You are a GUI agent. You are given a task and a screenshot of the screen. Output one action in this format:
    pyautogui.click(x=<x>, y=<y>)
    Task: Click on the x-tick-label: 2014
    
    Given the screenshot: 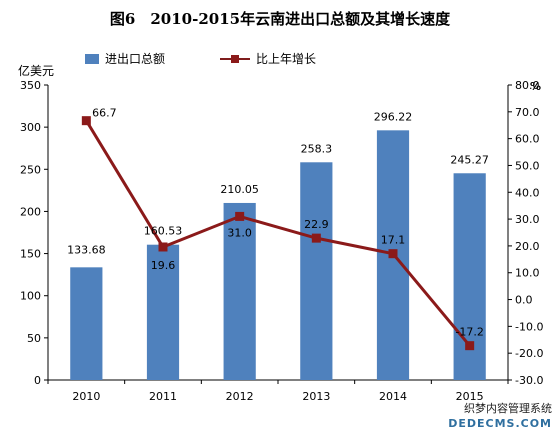 What is the action you would take?
    pyautogui.click(x=393, y=396)
    